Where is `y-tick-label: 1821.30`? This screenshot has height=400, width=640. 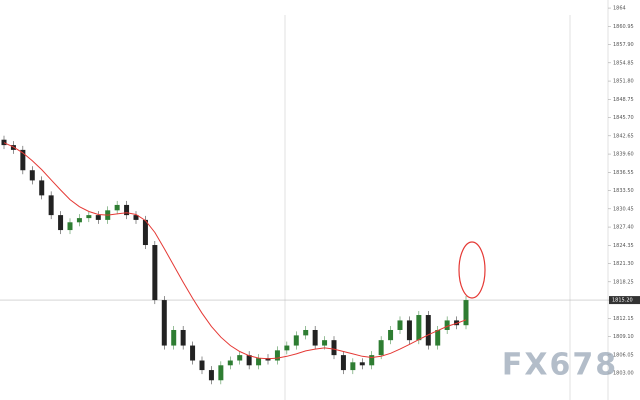
y-tick-label: 1821.30 is located at coordinates (623, 264).